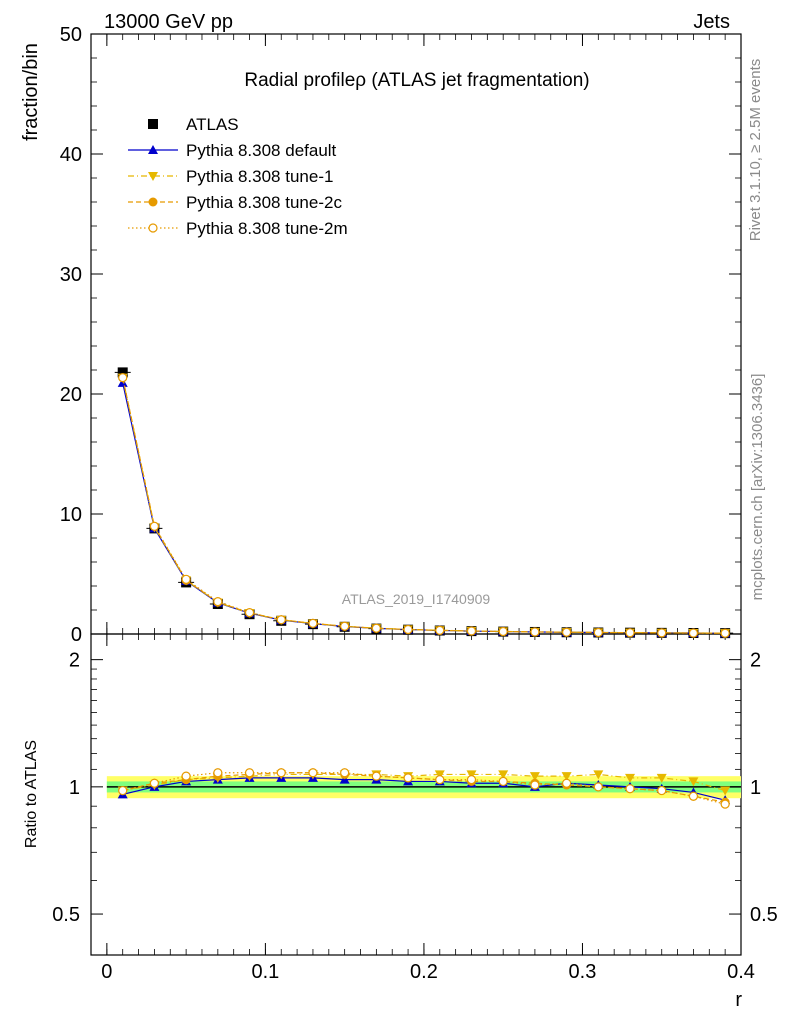 This screenshot has height=1024, width=786. I want to click on ratio-tick-label-left: 2, so click(74, 661).